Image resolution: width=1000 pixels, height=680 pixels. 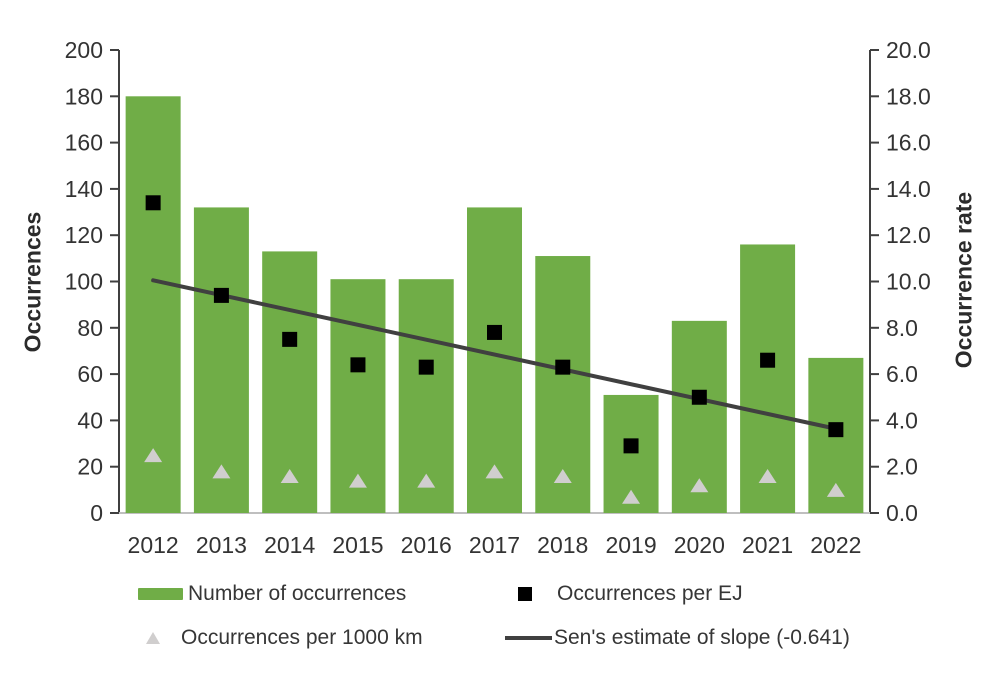 What do you see at coordinates (902, 467) in the screenshot?
I see `right-axis-tick-label: 2.0` at bounding box center [902, 467].